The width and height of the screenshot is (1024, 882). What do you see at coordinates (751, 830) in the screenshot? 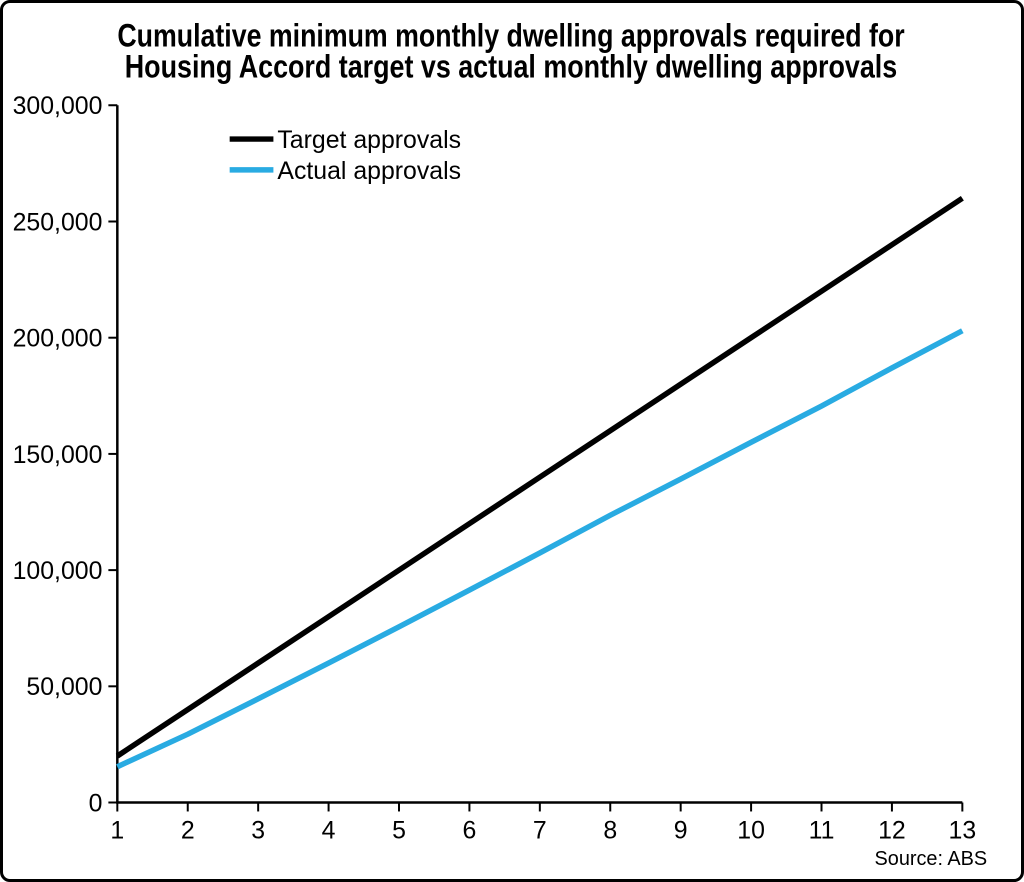
I see `x-tick-label: 10` at bounding box center [751, 830].